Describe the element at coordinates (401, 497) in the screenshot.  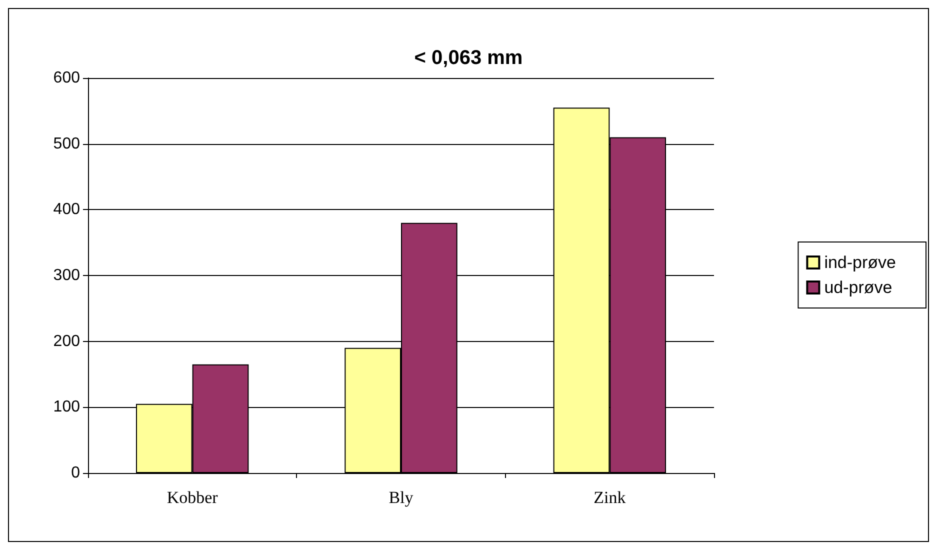
I see `x-tick-label: Bly` at that location.